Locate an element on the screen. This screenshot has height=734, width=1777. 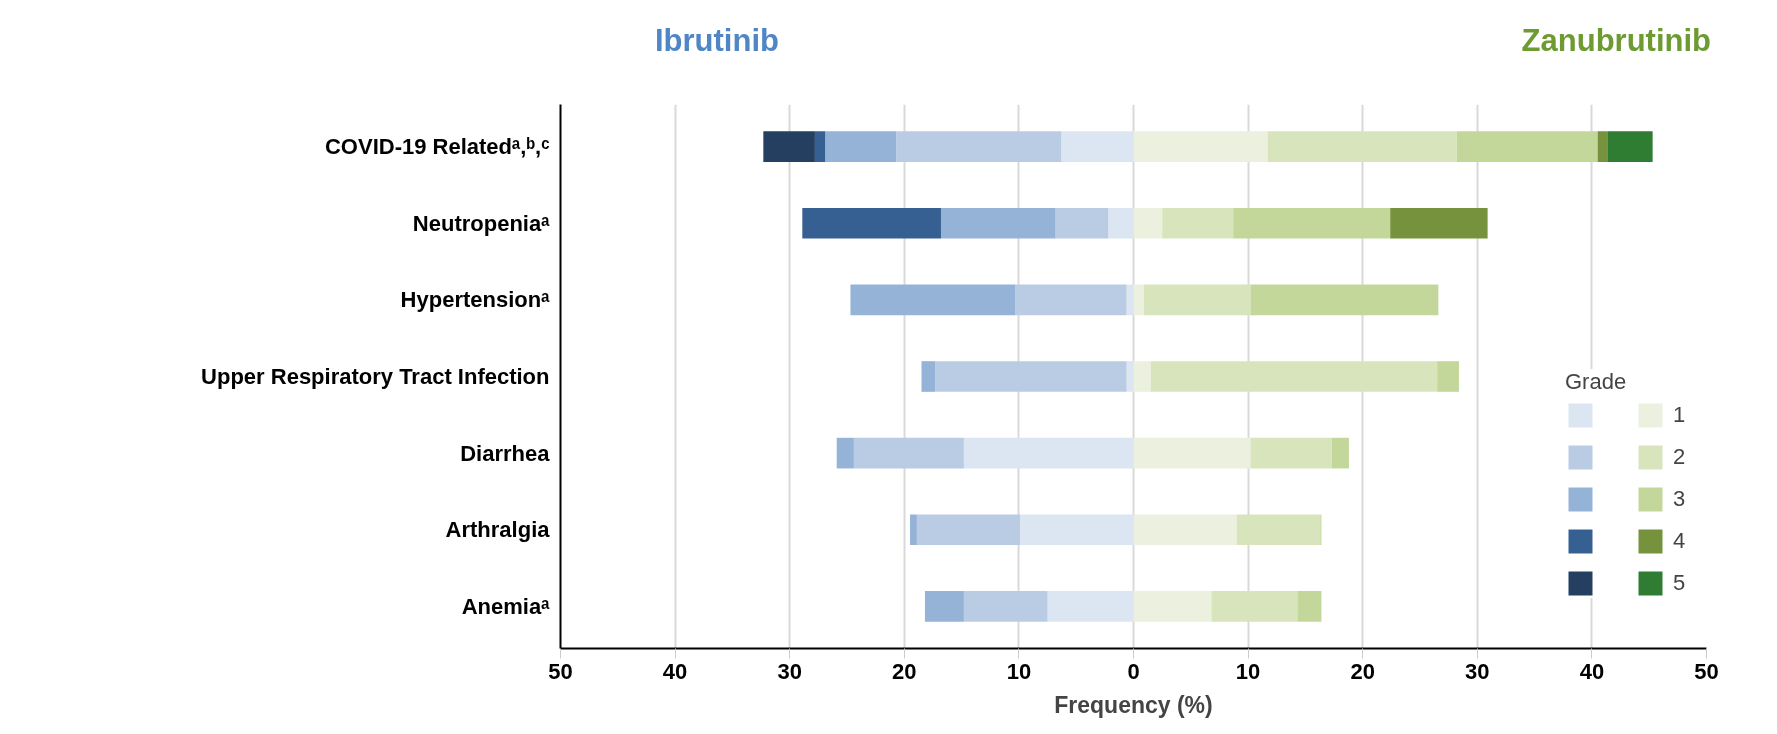
y-tick-label: Neutropeniaᵃ is located at coordinates (481, 223).